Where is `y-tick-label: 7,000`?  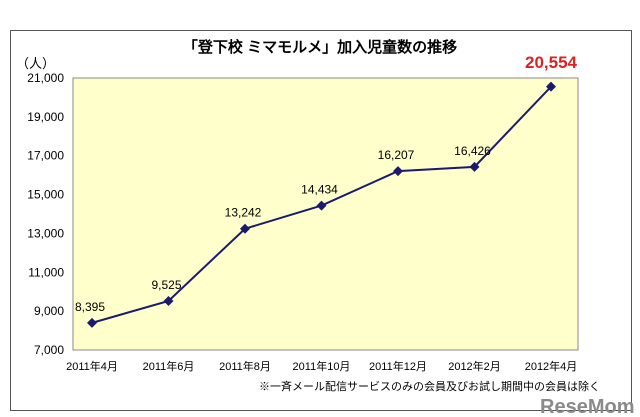 y-tick-label: 7,000 is located at coordinates (49, 350).